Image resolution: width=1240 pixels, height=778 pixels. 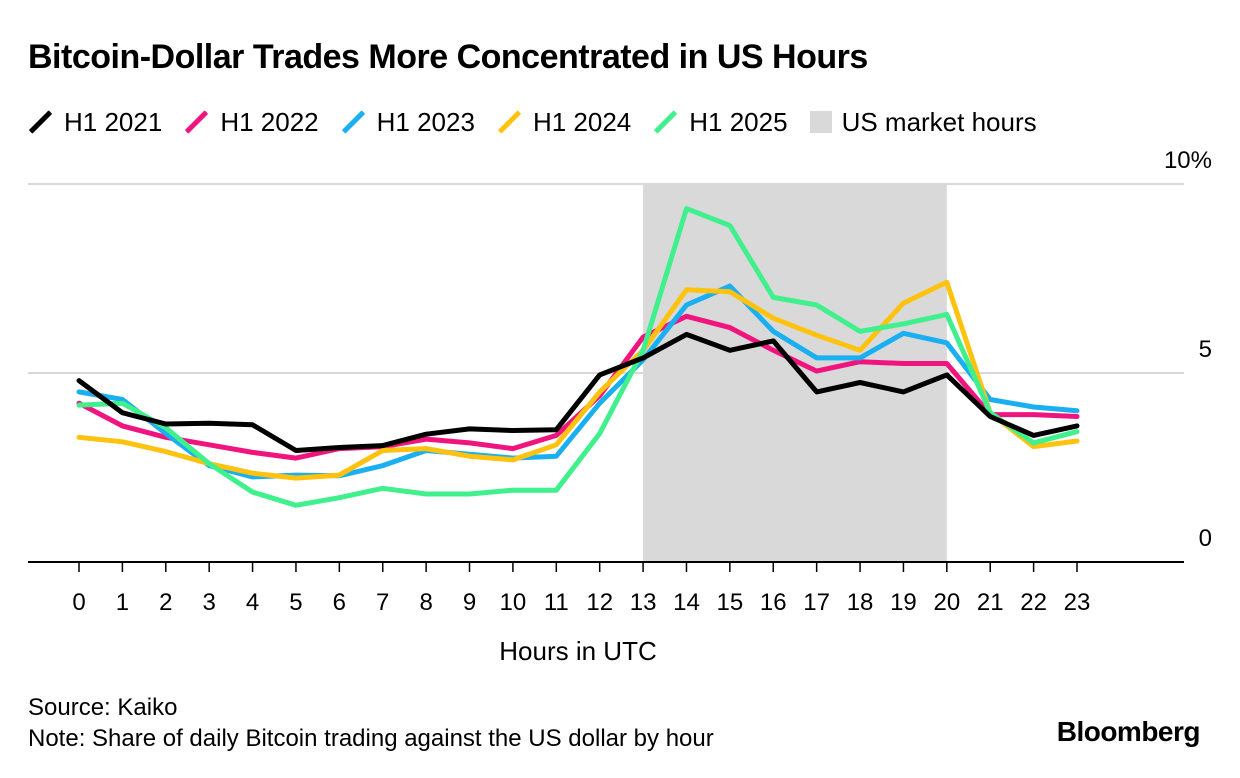 What do you see at coordinates (295, 602) in the screenshot?
I see `x-tick-label: 5` at bounding box center [295, 602].